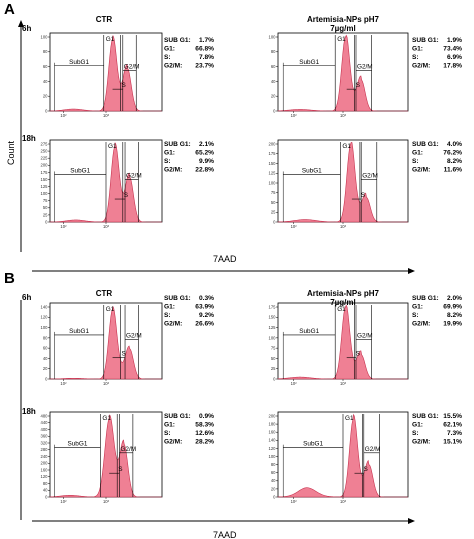 Image resolution: width=474 pixels, height=539 pixels. Describe the element at coordinates (452, 425) in the screenshot. I see `stat-value: 62.1%` at that location.